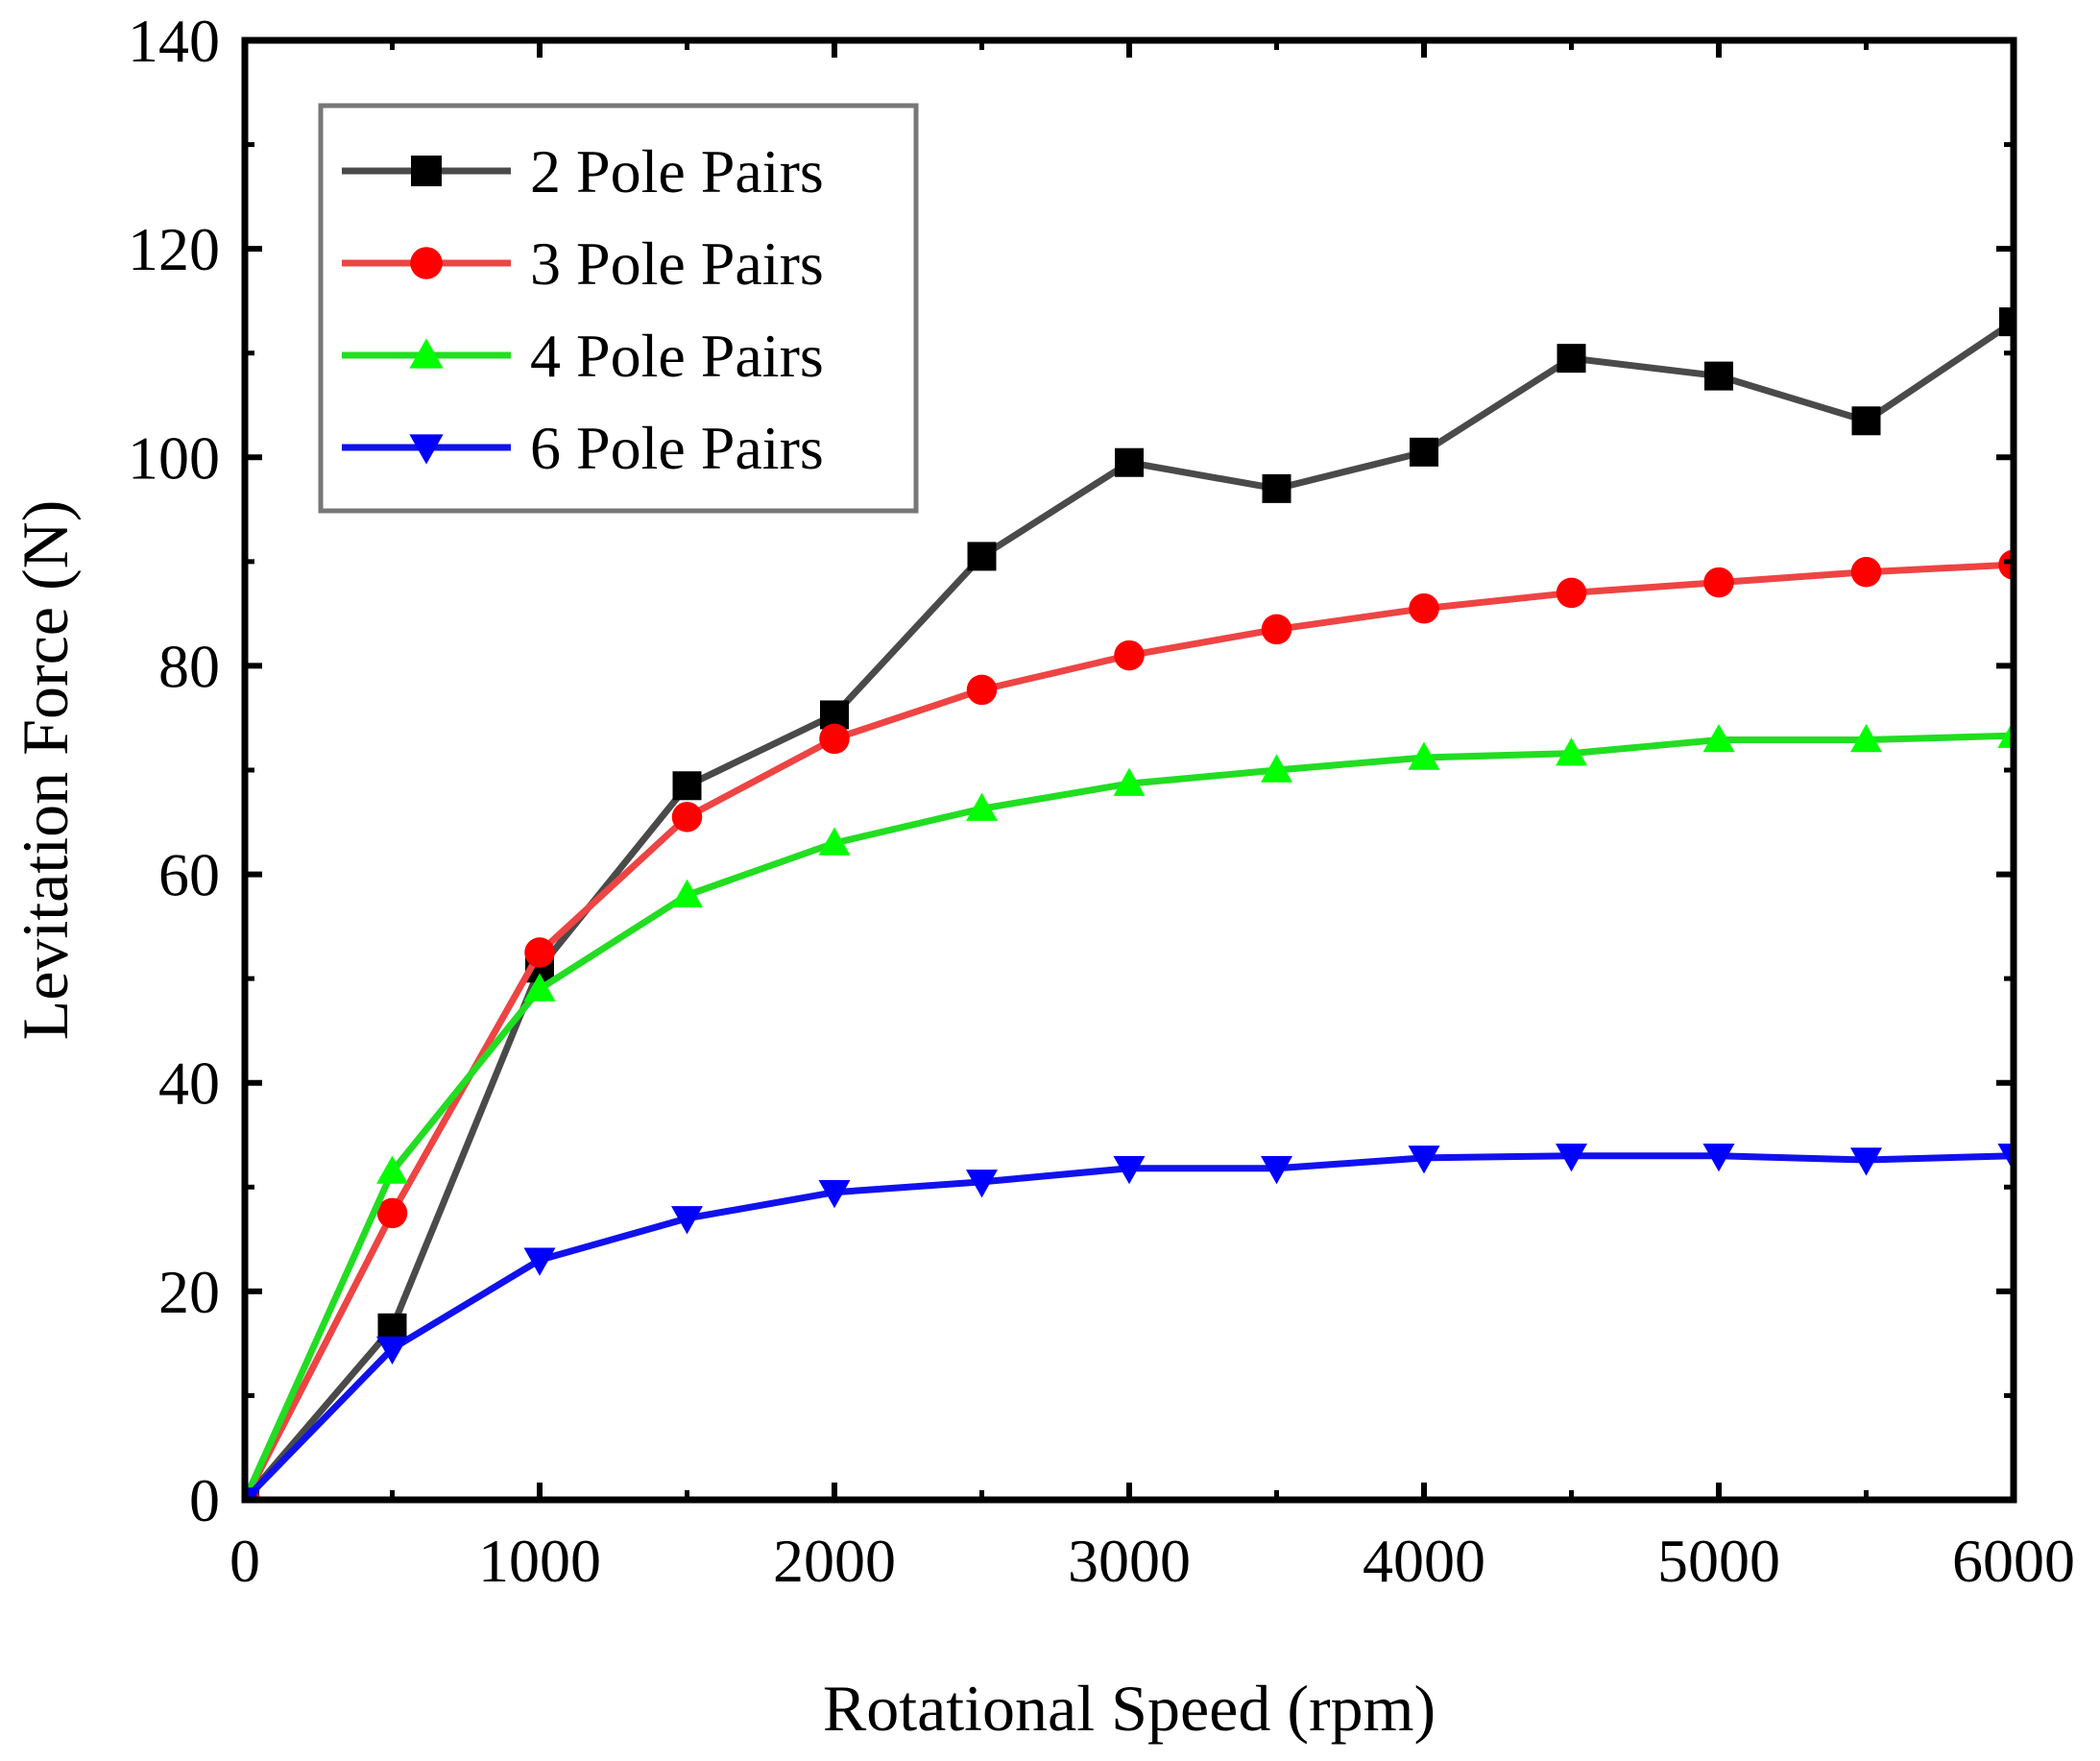 This screenshot has width=2100, height=1761. I want to click on legend-label-6-pole-pairs: 6 Pole Pairs, so click(677, 448).